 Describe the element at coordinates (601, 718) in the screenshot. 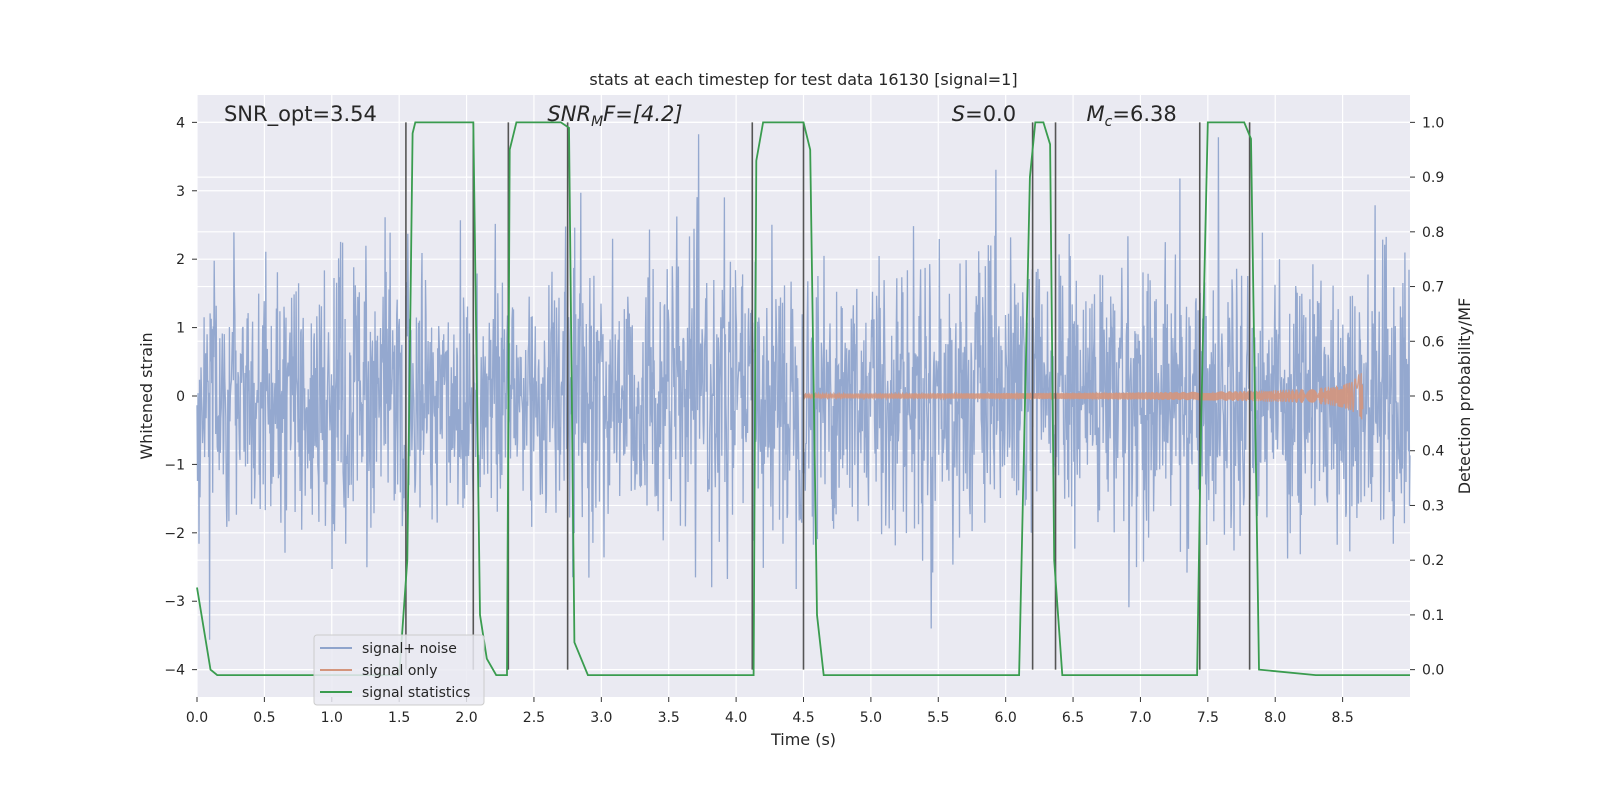

I see `x-tick-label: 3.0` at that location.